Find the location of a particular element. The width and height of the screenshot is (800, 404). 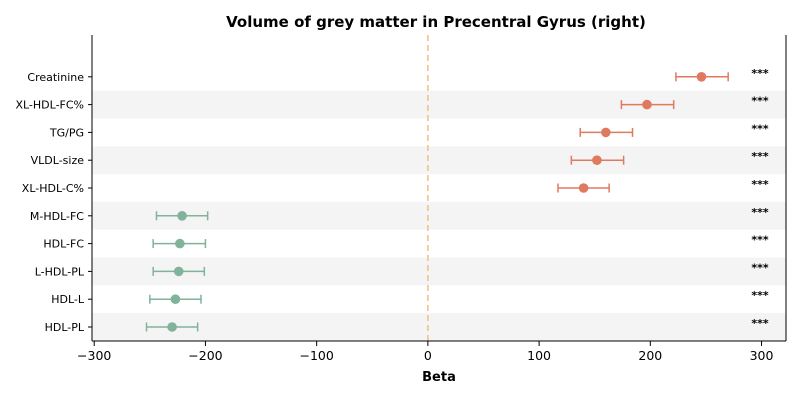

x-tick-label: −300 is located at coordinates (94, 355).